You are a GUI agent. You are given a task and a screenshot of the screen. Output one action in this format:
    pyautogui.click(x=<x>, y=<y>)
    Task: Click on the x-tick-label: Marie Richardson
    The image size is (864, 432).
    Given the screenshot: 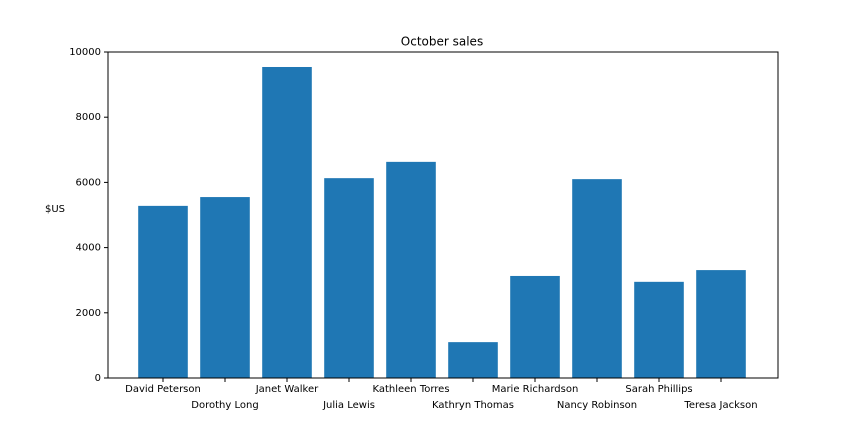 What is the action you would take?
    pyautogui.click(x=535, y=389)
    